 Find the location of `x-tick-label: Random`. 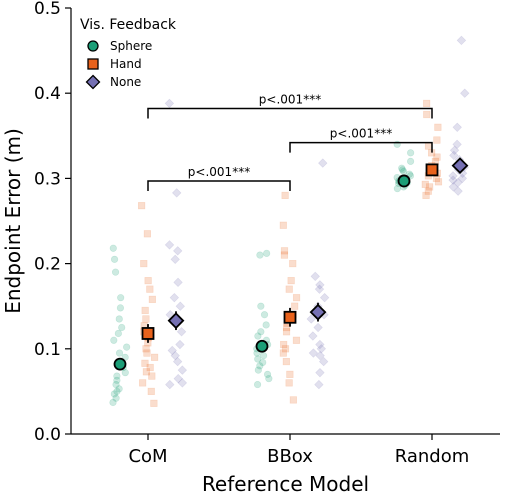

x-tick-label: Random is located at coordinates (432, 456).